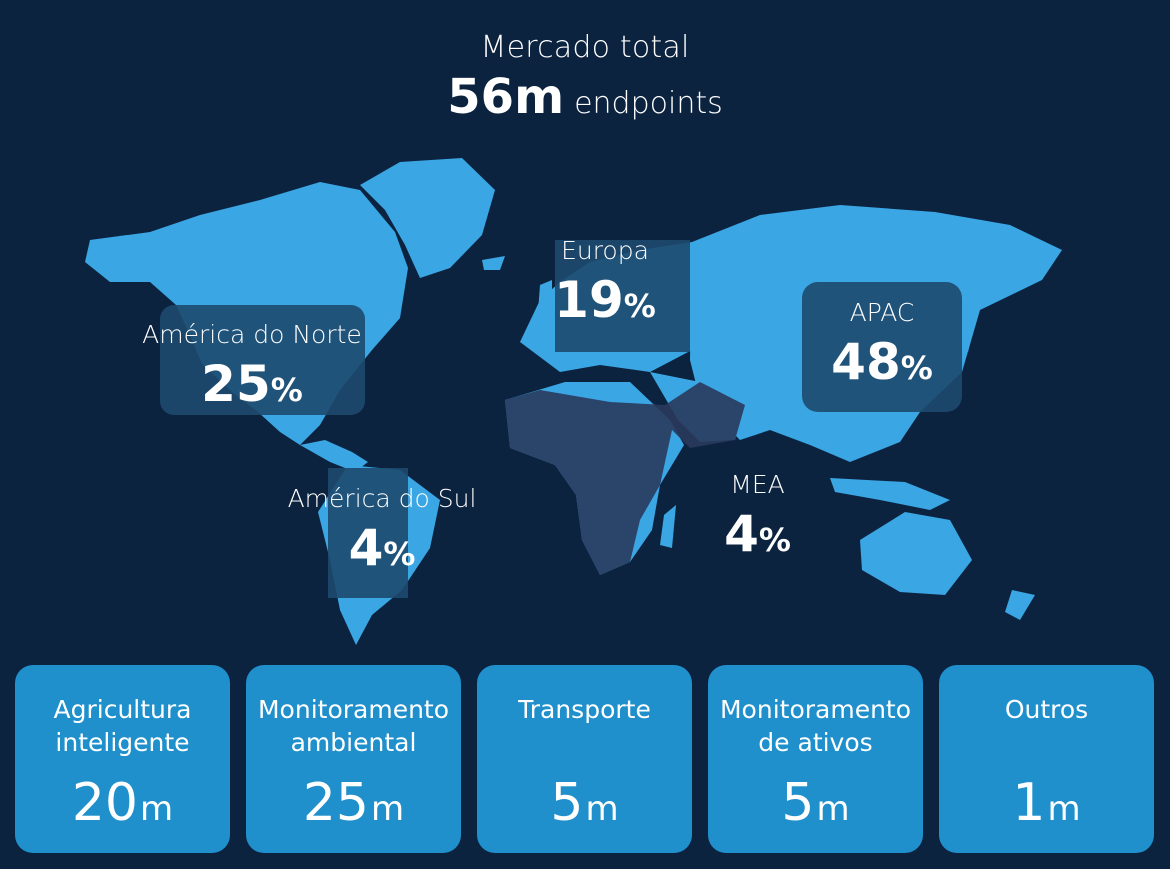  Describe the element at coordinates (336, 803) in the screenshot. I see `card-number: 25` at that location.